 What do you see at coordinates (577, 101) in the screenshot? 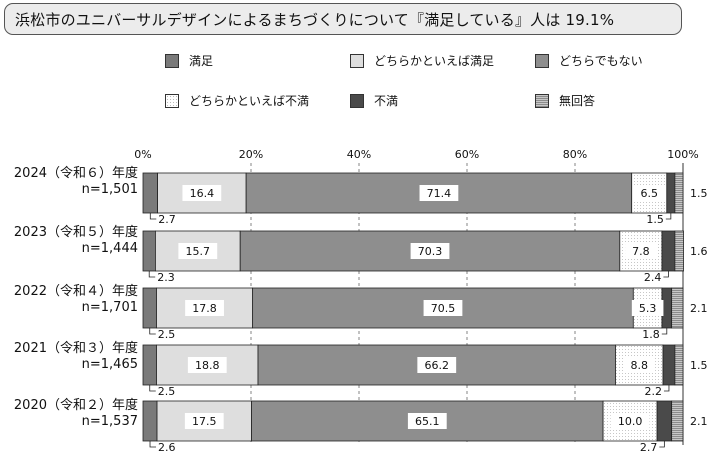
I see `legend-label: 無回答` at bounding box center [577, 101].